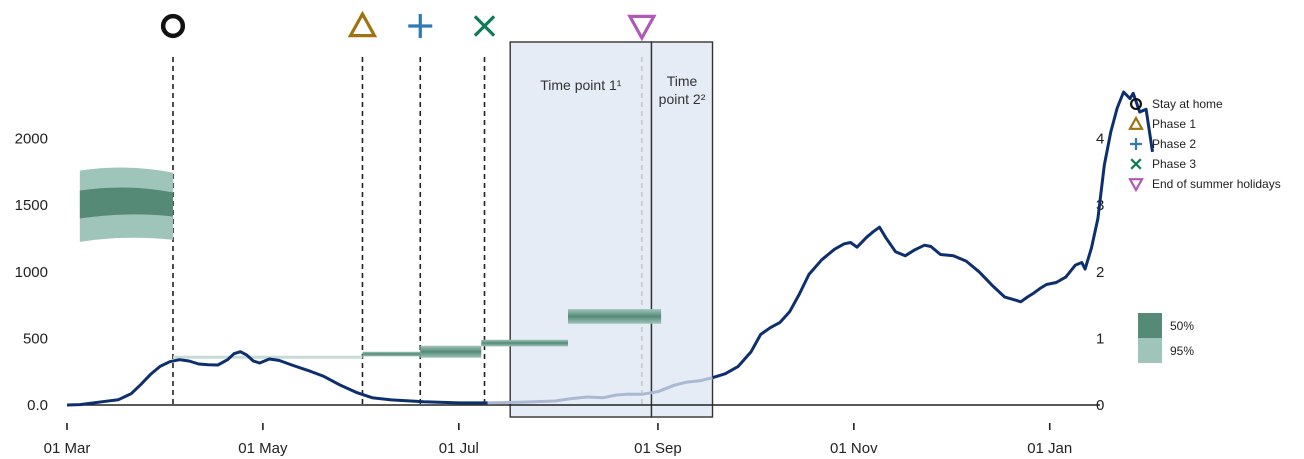  What do you see at coordinates (1187, 104) in the screenshot?
I see `legend-stay-at-home-label: Stay at home` at bounding box center [1187, 104].